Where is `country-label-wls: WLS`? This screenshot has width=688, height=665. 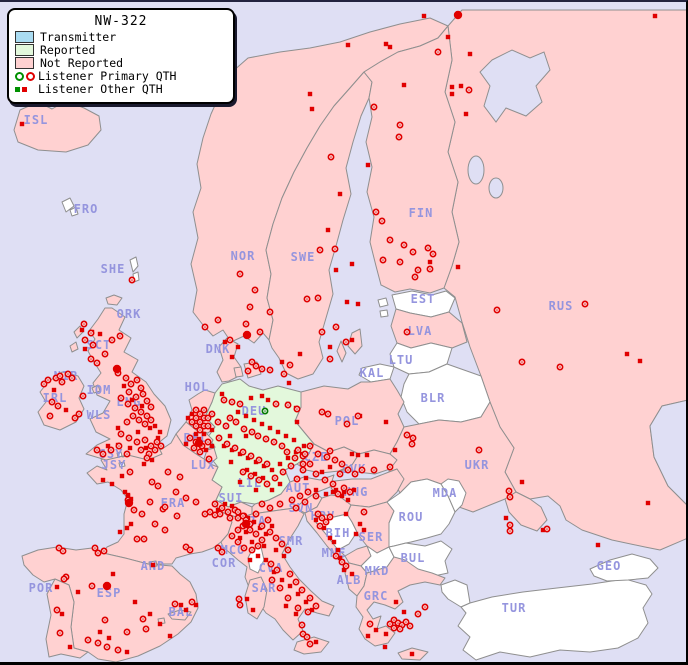
country-label-wls: WLS is located at coordinates (99, 415).